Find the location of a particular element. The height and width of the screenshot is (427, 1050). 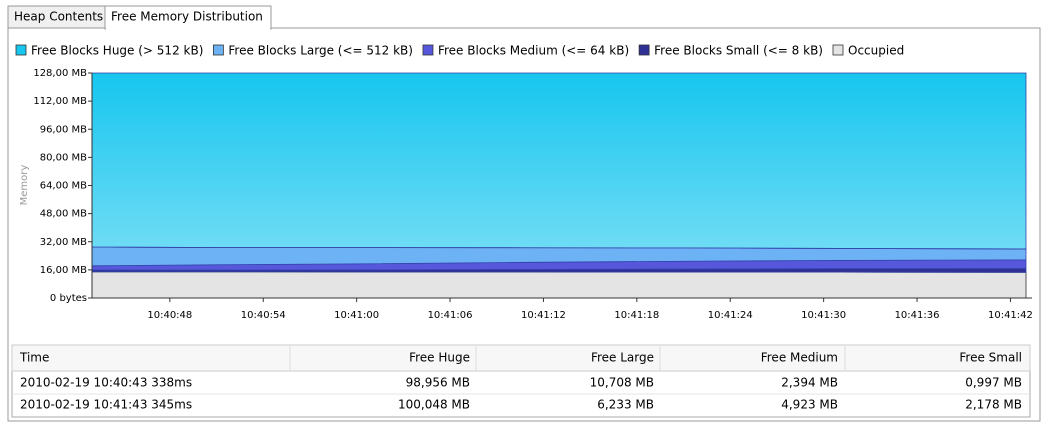

x-tick-label: 10:40:54 is located at coordinates (263, 315).